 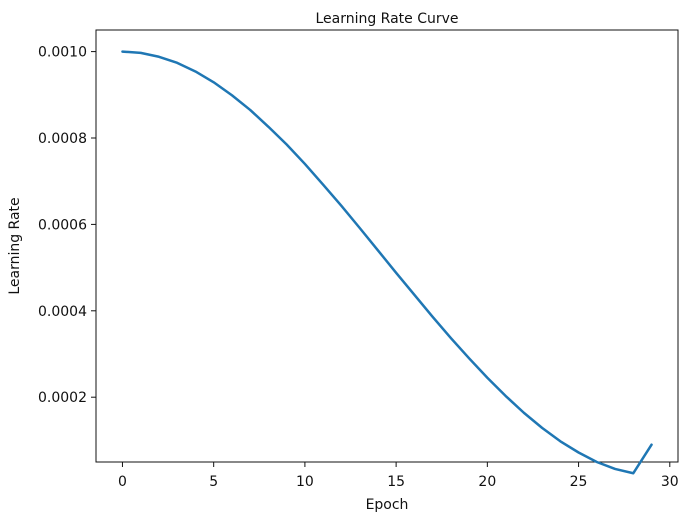 What do you see at coordinates (213, 482) in the screenshot?
I see `x-tick-label: 5` at bounding box center [213, 482].